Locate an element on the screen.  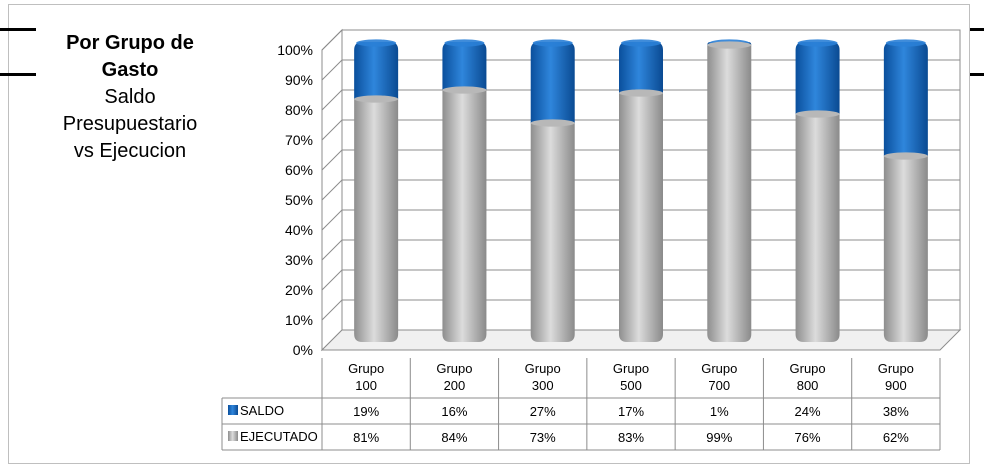
table-cell-ejecutado: 73% is located at coordinates (543, 437).